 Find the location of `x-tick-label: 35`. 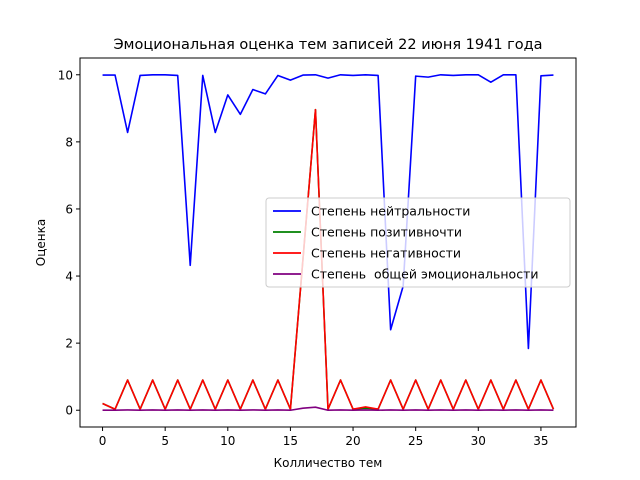

x-tick-label: 35 is located at coordinates (540, 441).